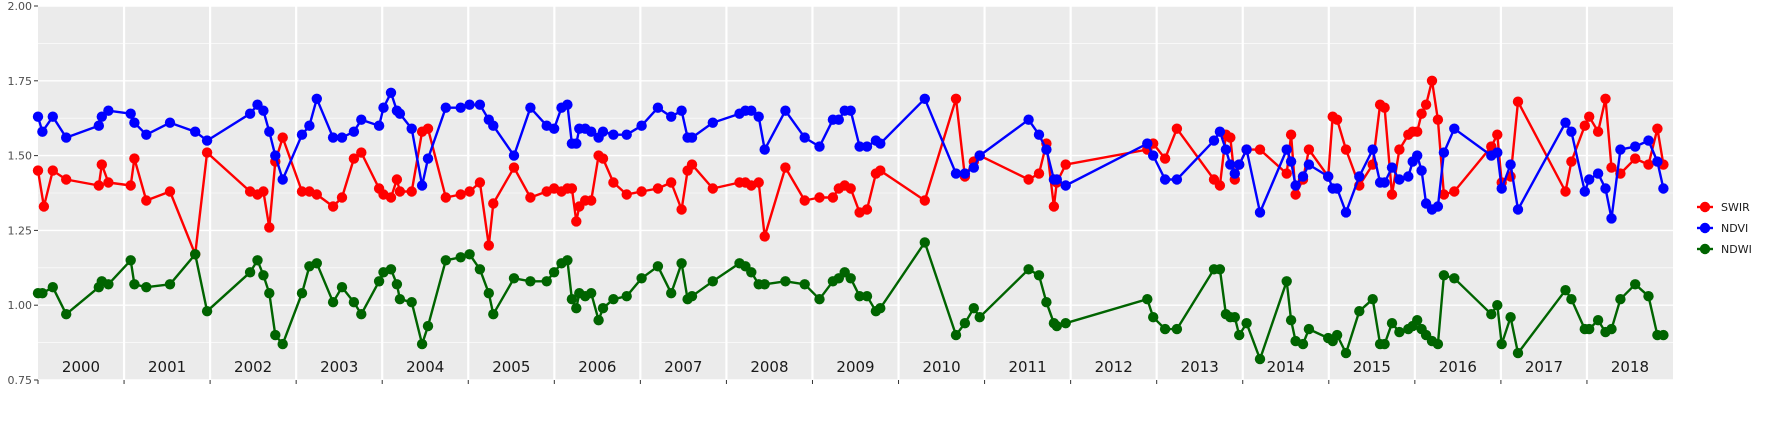 The image size is (1773, 446). Describe the element at coordinates (1544, 367) in the screenshot. I see `year-label: 2017` at that location.